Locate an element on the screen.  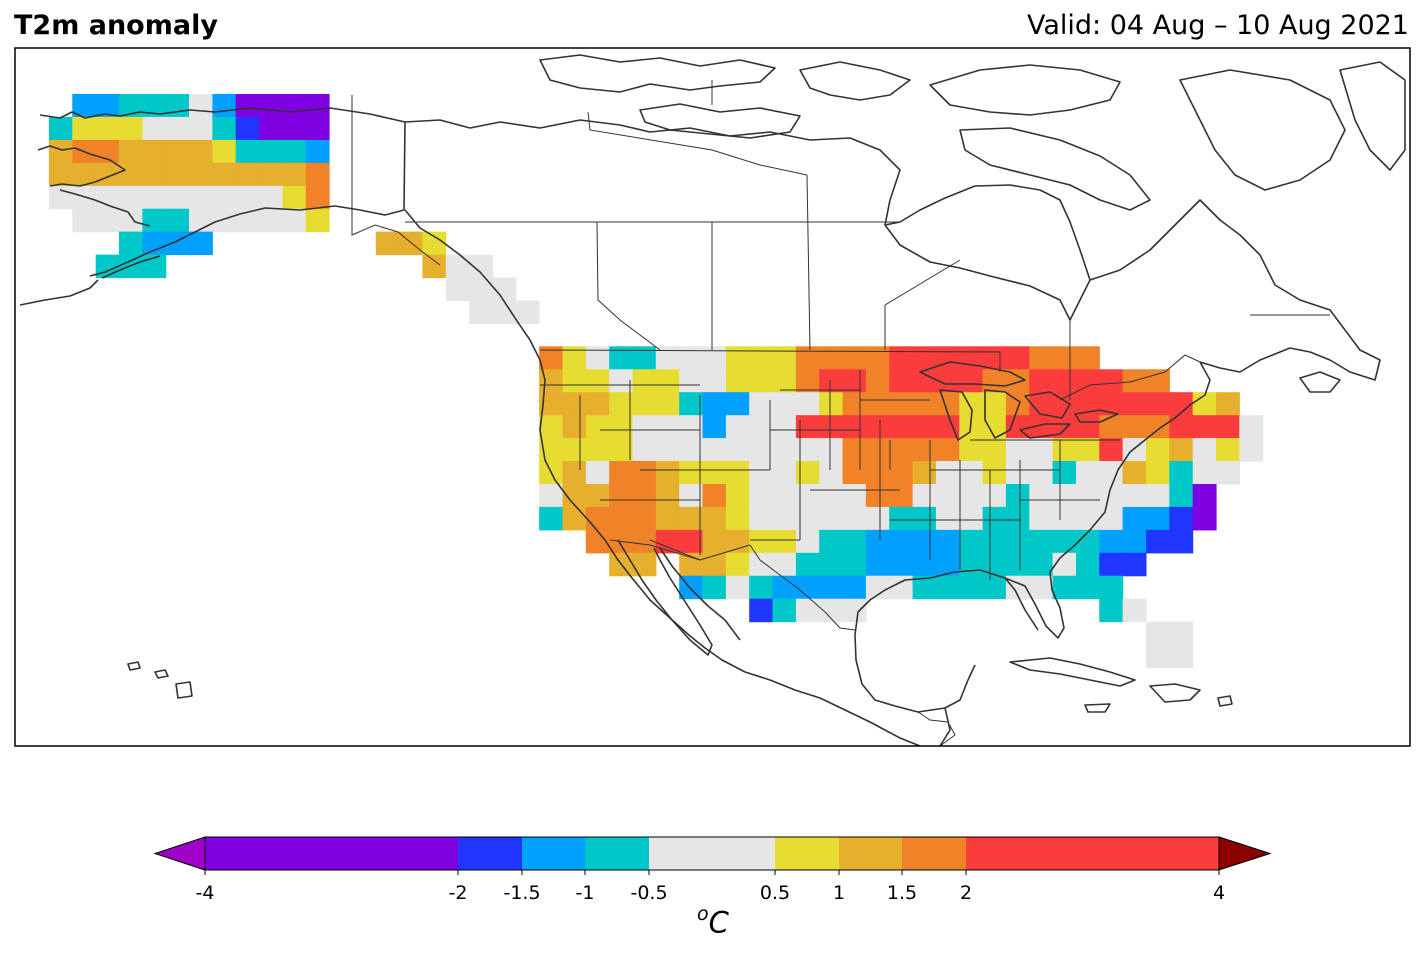
colorbar-extend-high is located at coordinates (1245, 853).